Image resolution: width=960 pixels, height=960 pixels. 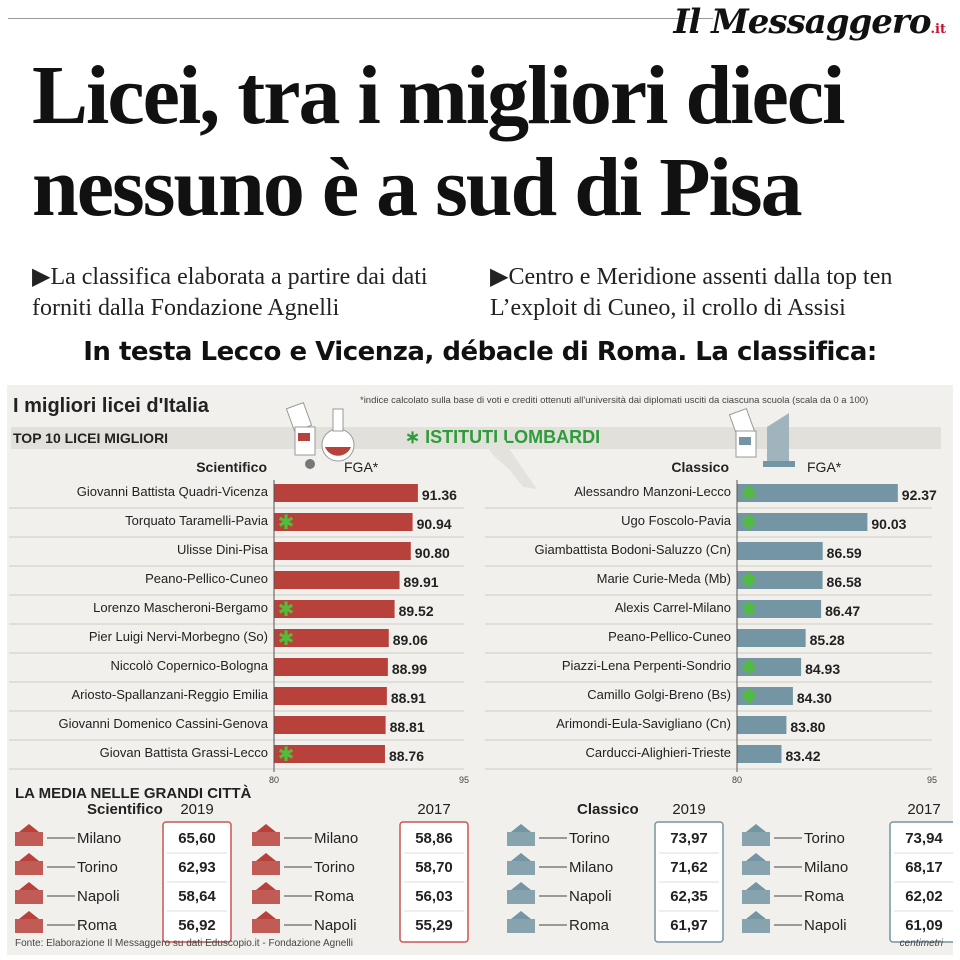 I want to click on table-value: 61,97, so click(x=689, y=925).